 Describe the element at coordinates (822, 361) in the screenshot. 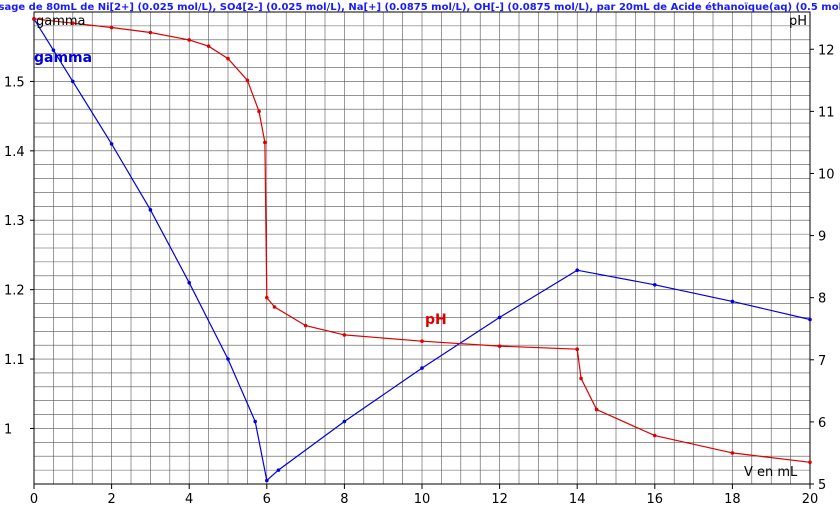

I see `y-right-tick-label: 7` at that location.